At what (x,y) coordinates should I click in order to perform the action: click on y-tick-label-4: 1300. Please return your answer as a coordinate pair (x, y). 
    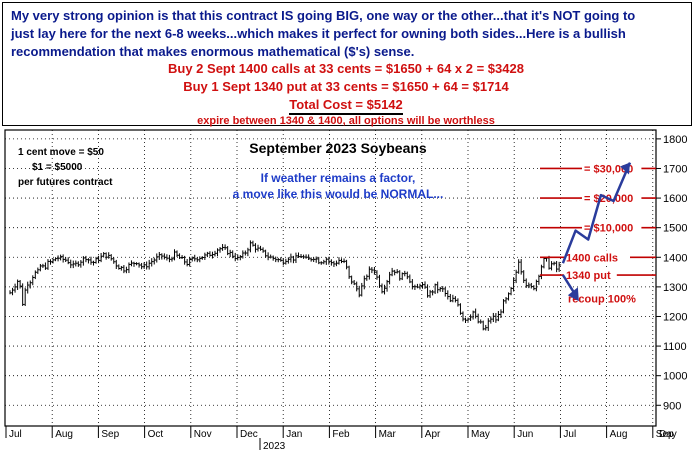
    Looking at the image, I should click on (675, 288).